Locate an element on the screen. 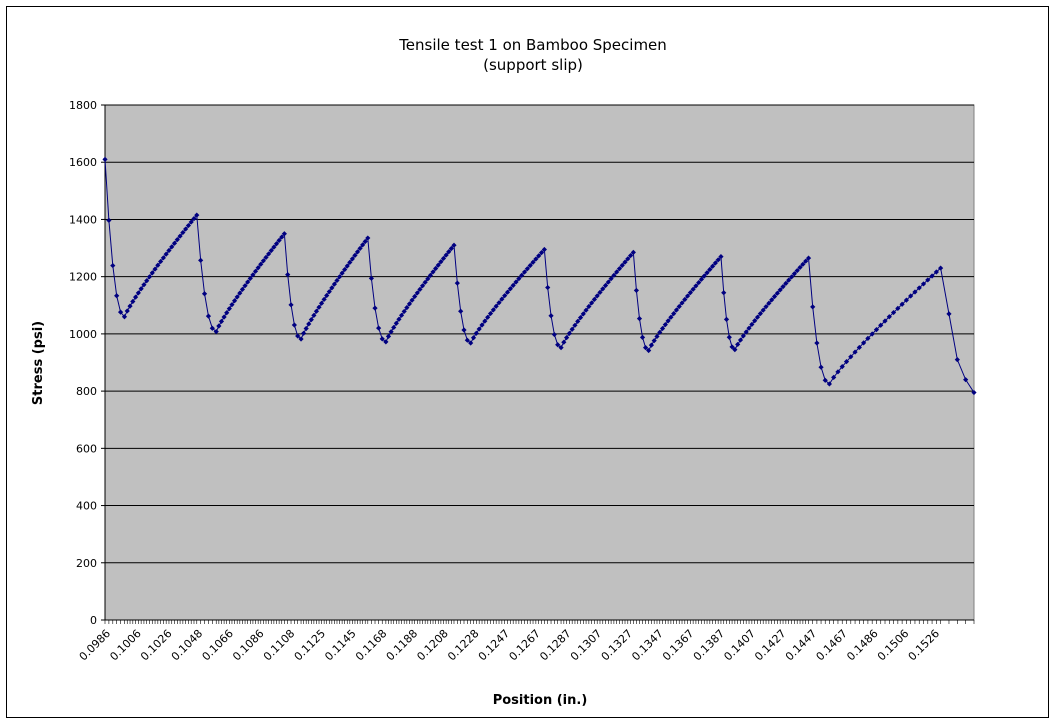 Image resolution: width=1057 pixels, height=724 pixels. x-tick-label: 0.1447 is located at coordinates (801, 645).